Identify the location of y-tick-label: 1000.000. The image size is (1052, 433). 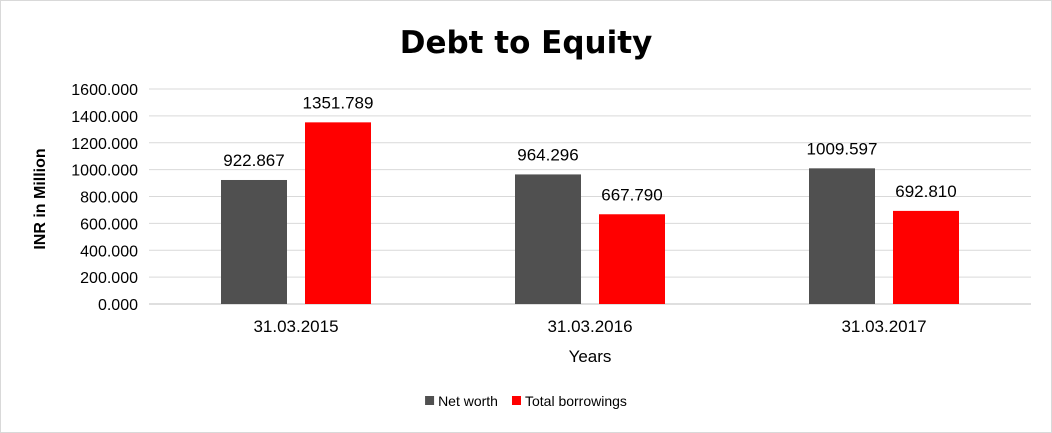
(104, 171).